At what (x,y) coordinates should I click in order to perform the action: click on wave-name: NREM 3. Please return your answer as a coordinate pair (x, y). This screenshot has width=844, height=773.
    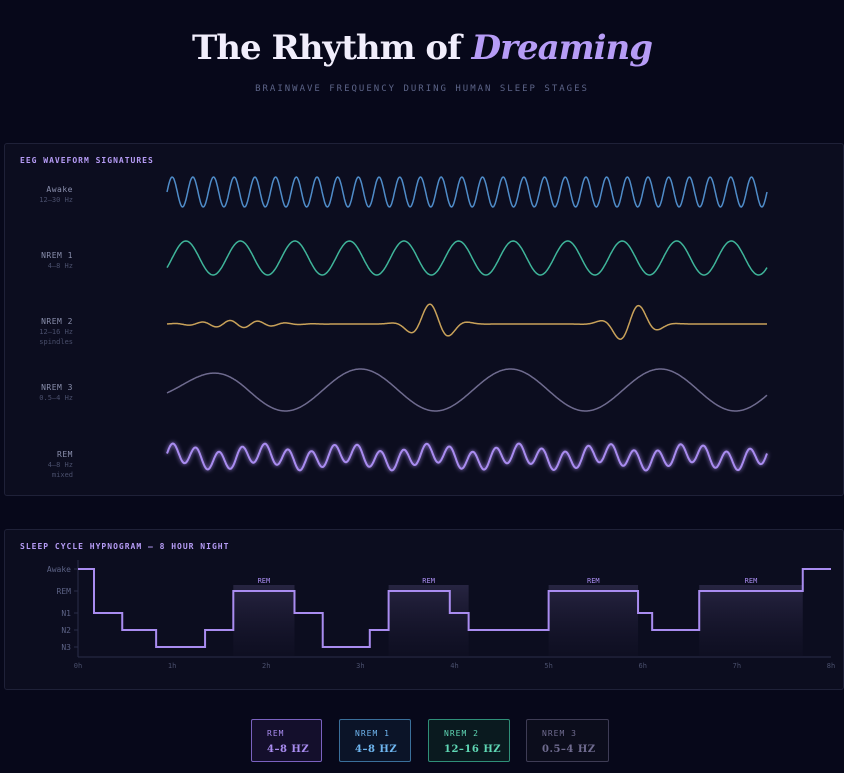
    Looking at the image, I should click on (57, 387).